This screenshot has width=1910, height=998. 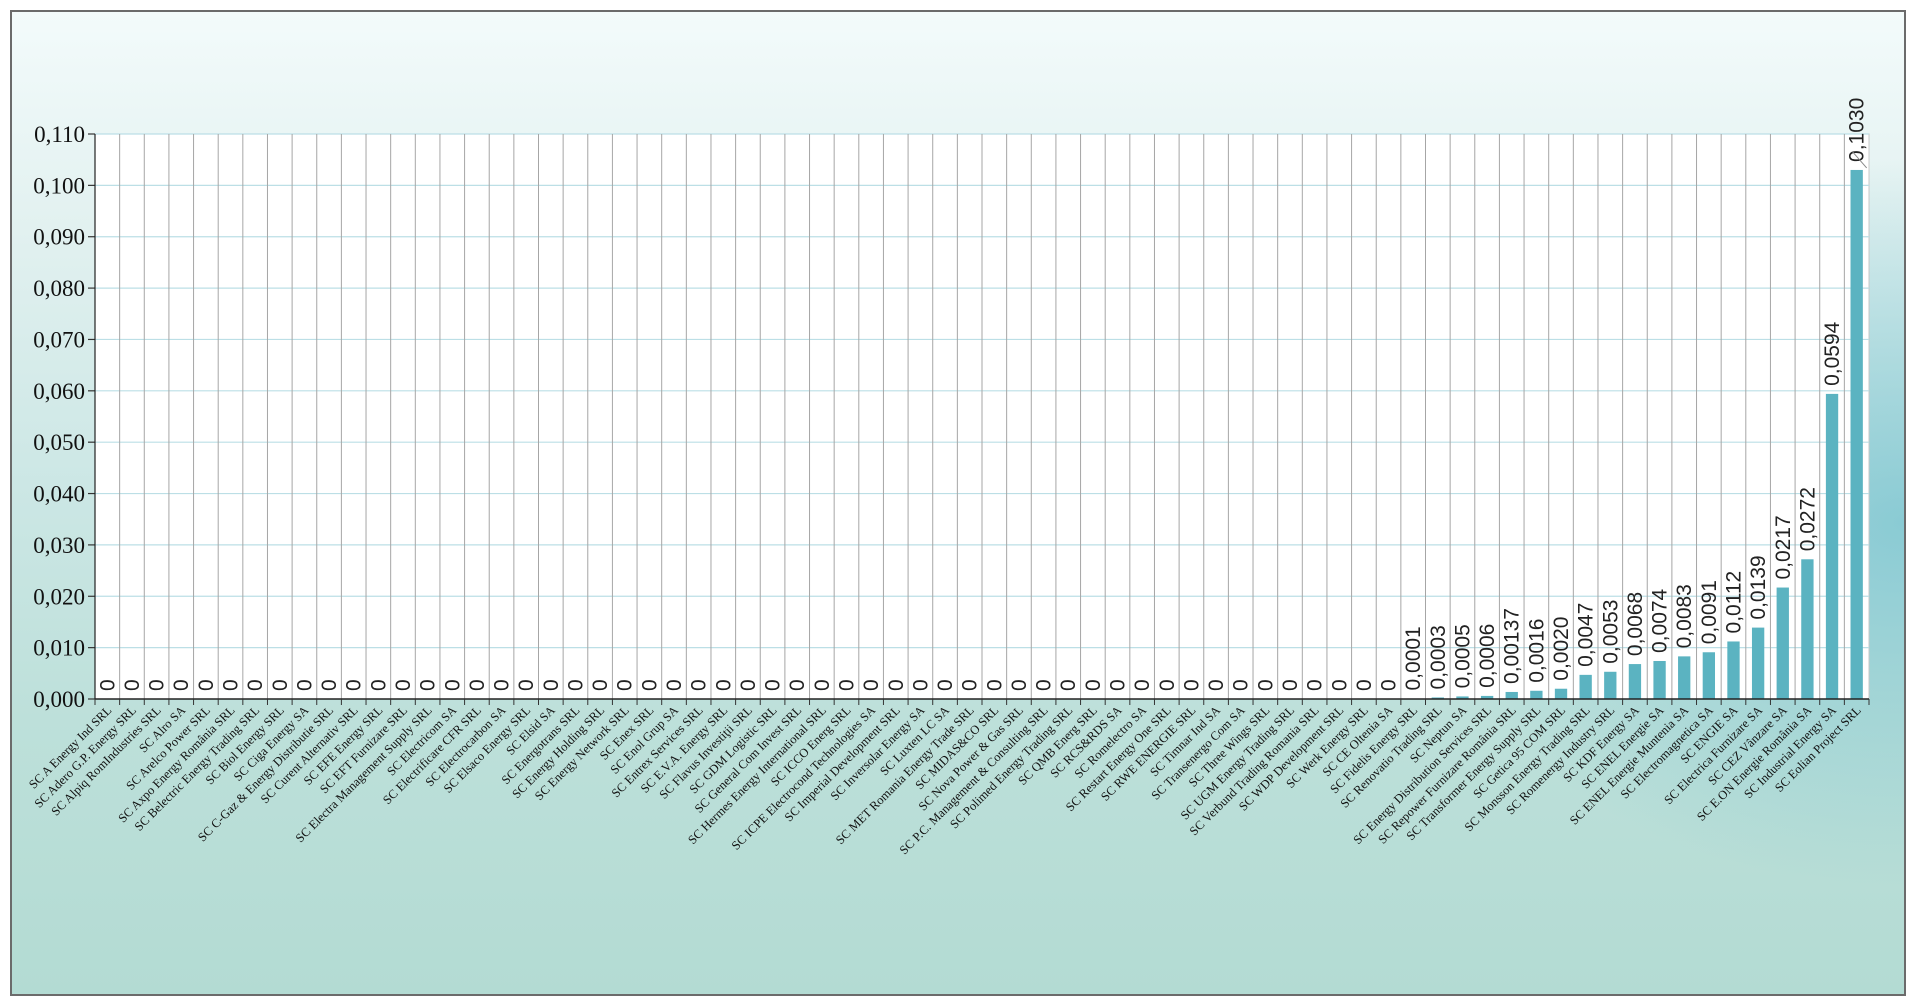 What do you see at coordinates (1860, 160) in the screenshot?
I see `label-leader-line` at bounding box center [1860, 160].